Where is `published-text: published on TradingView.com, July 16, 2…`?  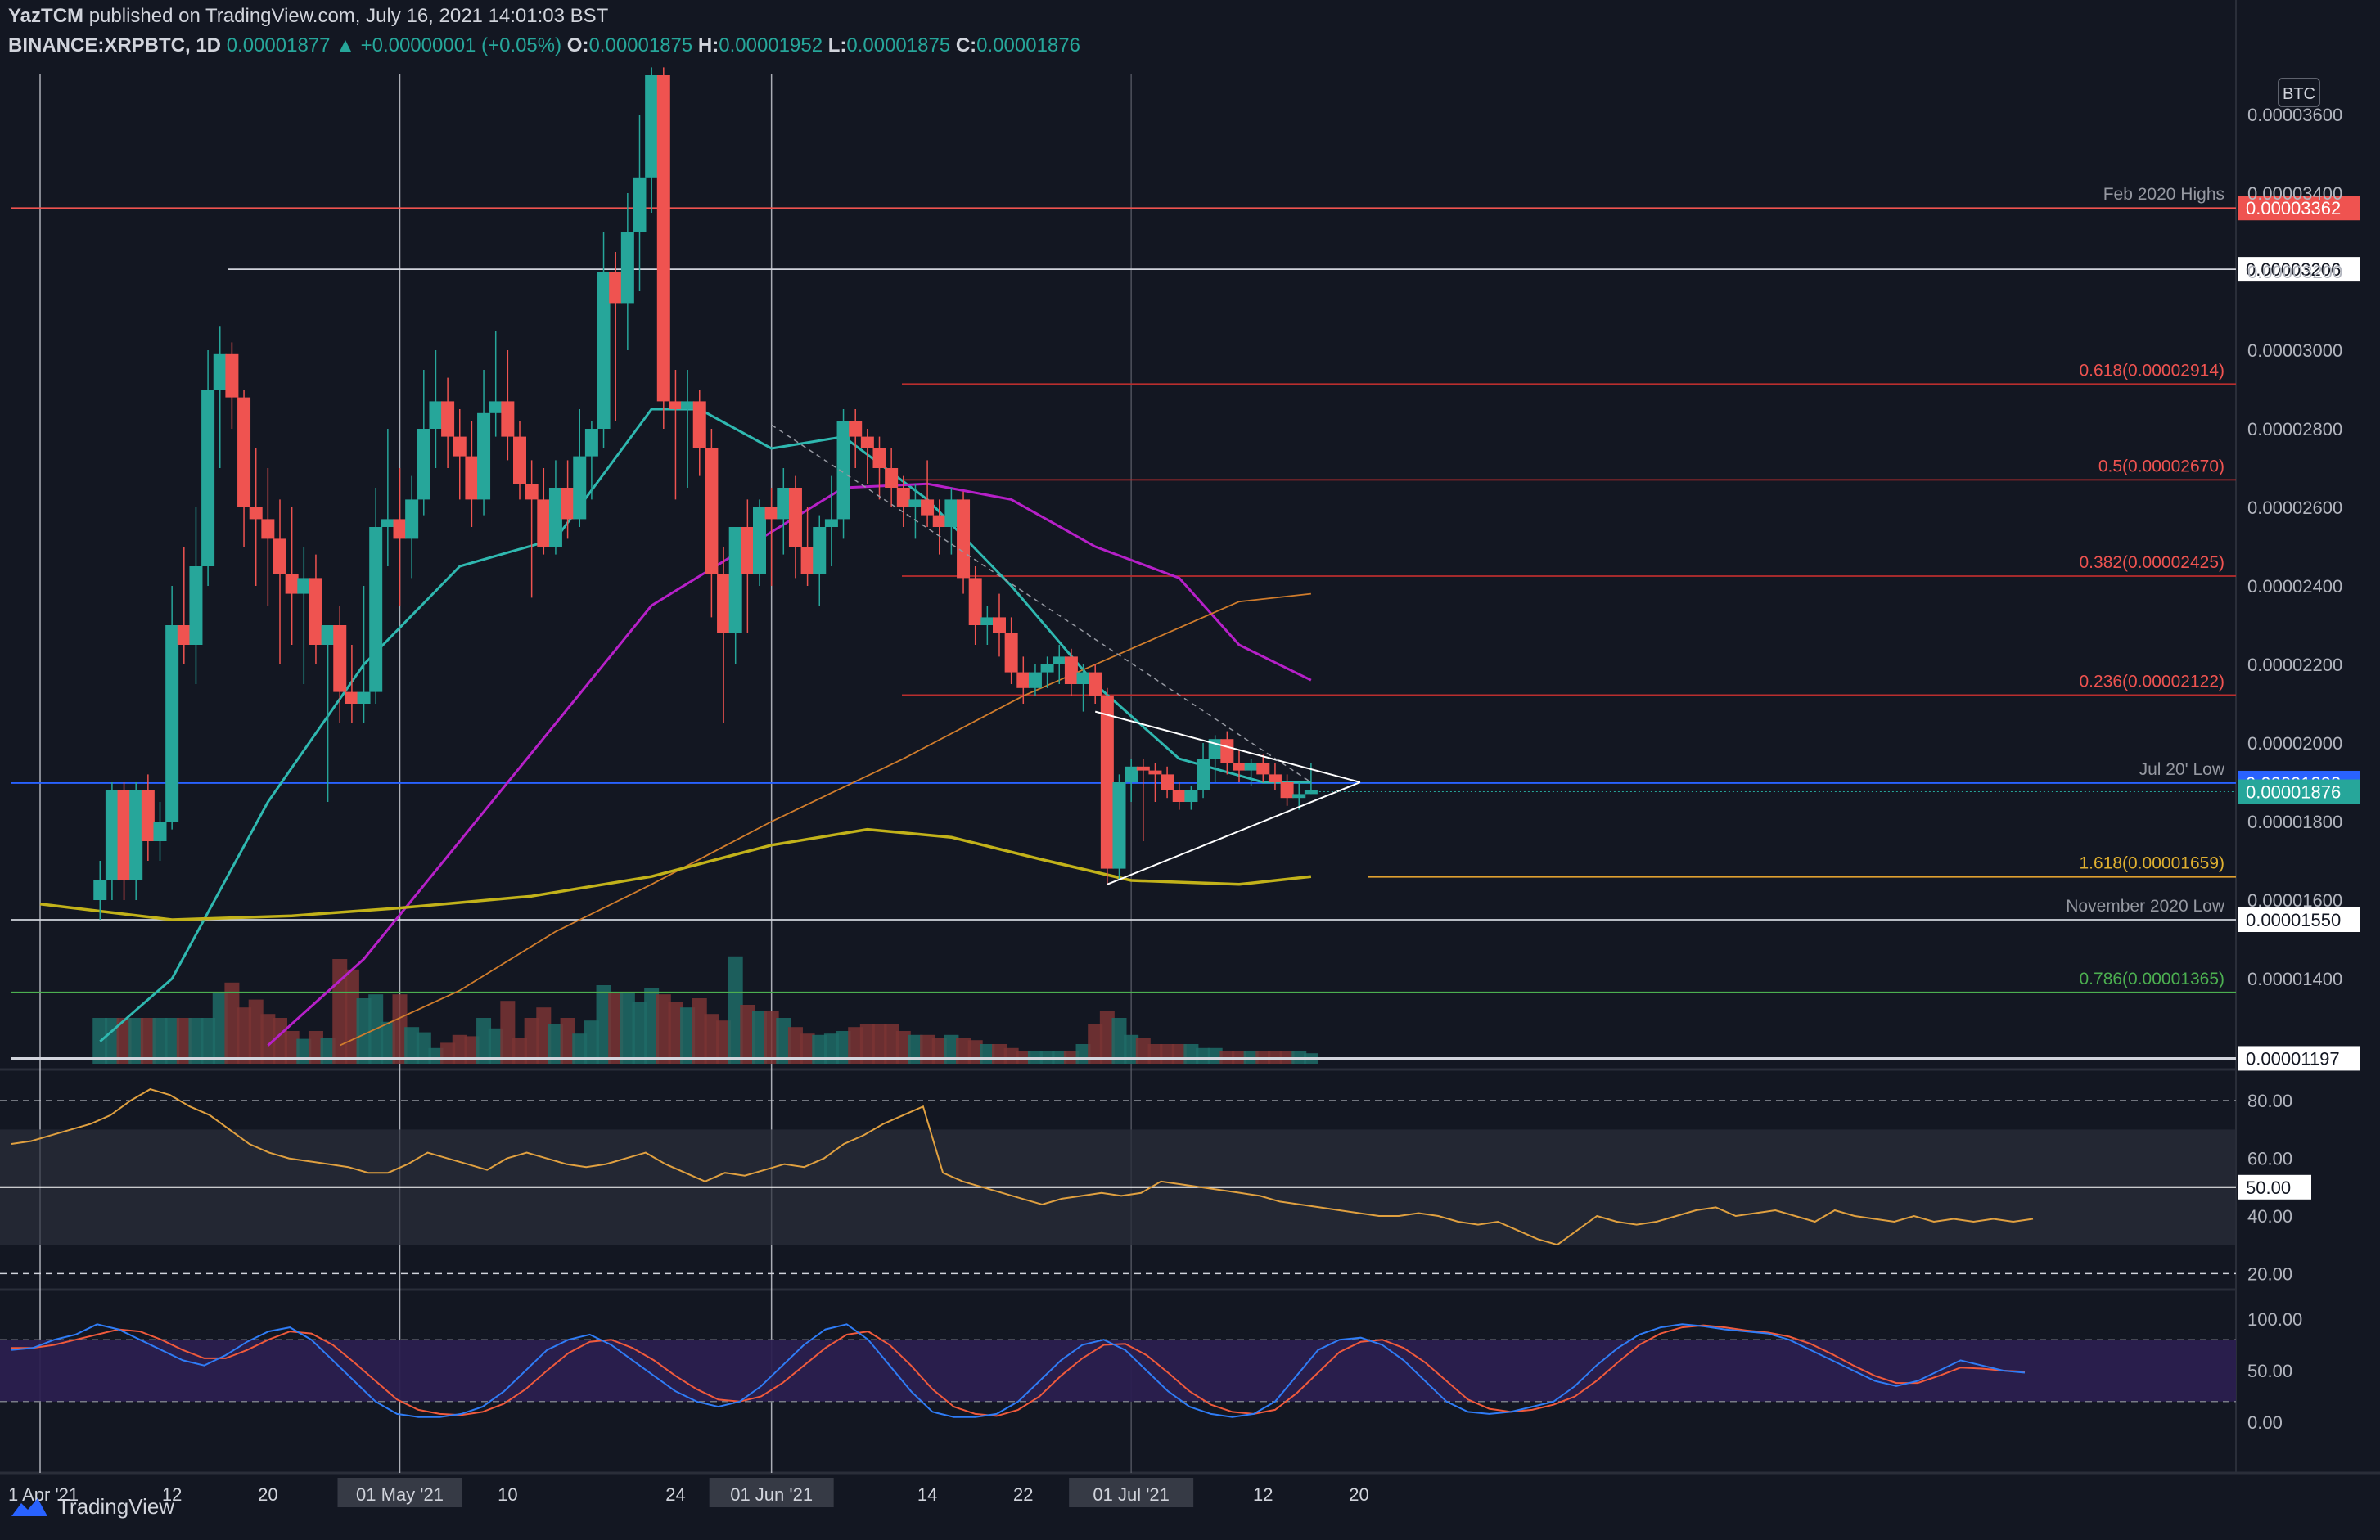 published-text: published on TradingView.com, July 16, 2… is located at coordinates (348, 16).